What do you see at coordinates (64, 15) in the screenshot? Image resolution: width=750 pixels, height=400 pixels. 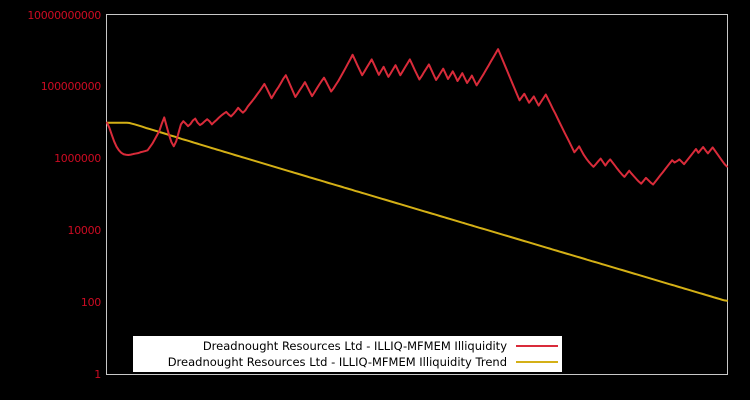 I see `y-axis-tick-label: 10000000000` at bounding box center [64, 15].